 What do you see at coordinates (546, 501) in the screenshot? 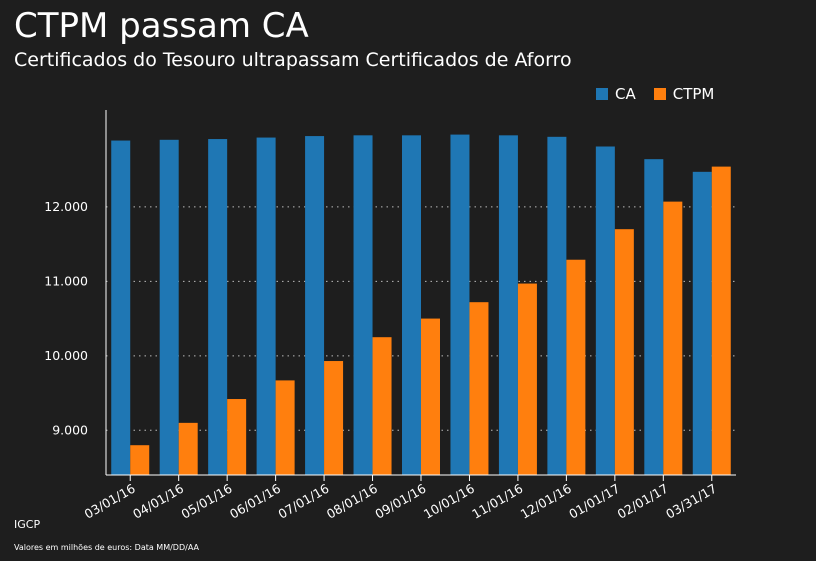
I see `x-tick-label: 12/01/16` at bounding box center [546, 501].